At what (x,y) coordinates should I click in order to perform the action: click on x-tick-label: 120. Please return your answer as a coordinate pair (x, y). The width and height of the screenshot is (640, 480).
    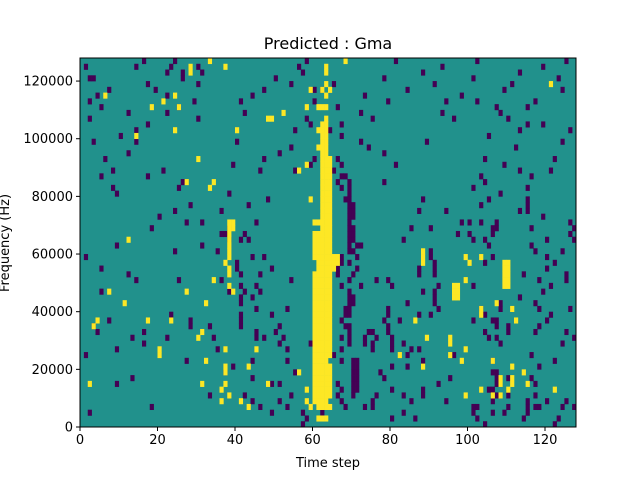
    Looking at the image, I should click on (545, 440).